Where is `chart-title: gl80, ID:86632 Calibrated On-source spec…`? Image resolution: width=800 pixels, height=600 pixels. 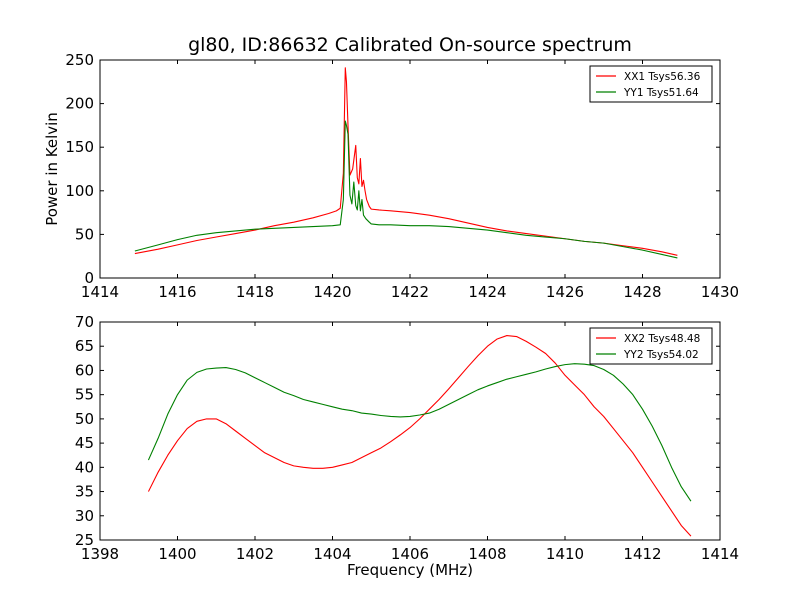
chart-title: gl80, ID:86632 Calibrated On-source spec… is located at coordinates (410, 45).